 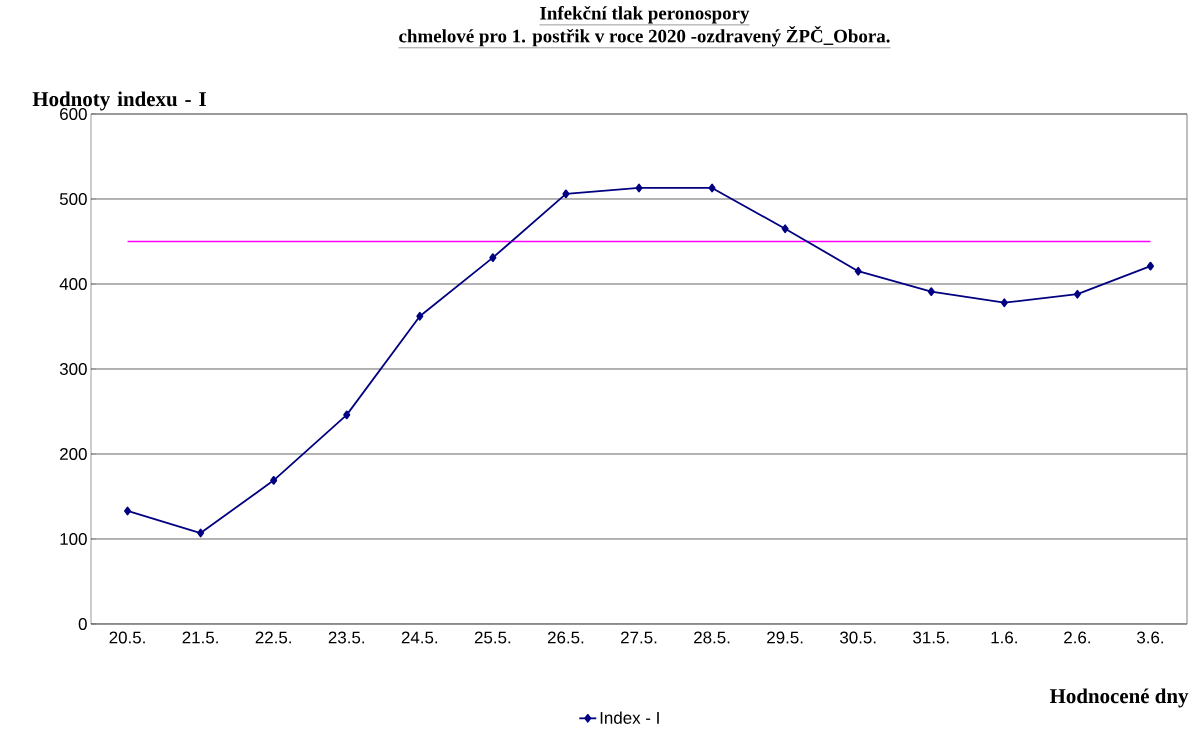 I want to click on x-tick-label: 26.5., so click(x=565, y=637).